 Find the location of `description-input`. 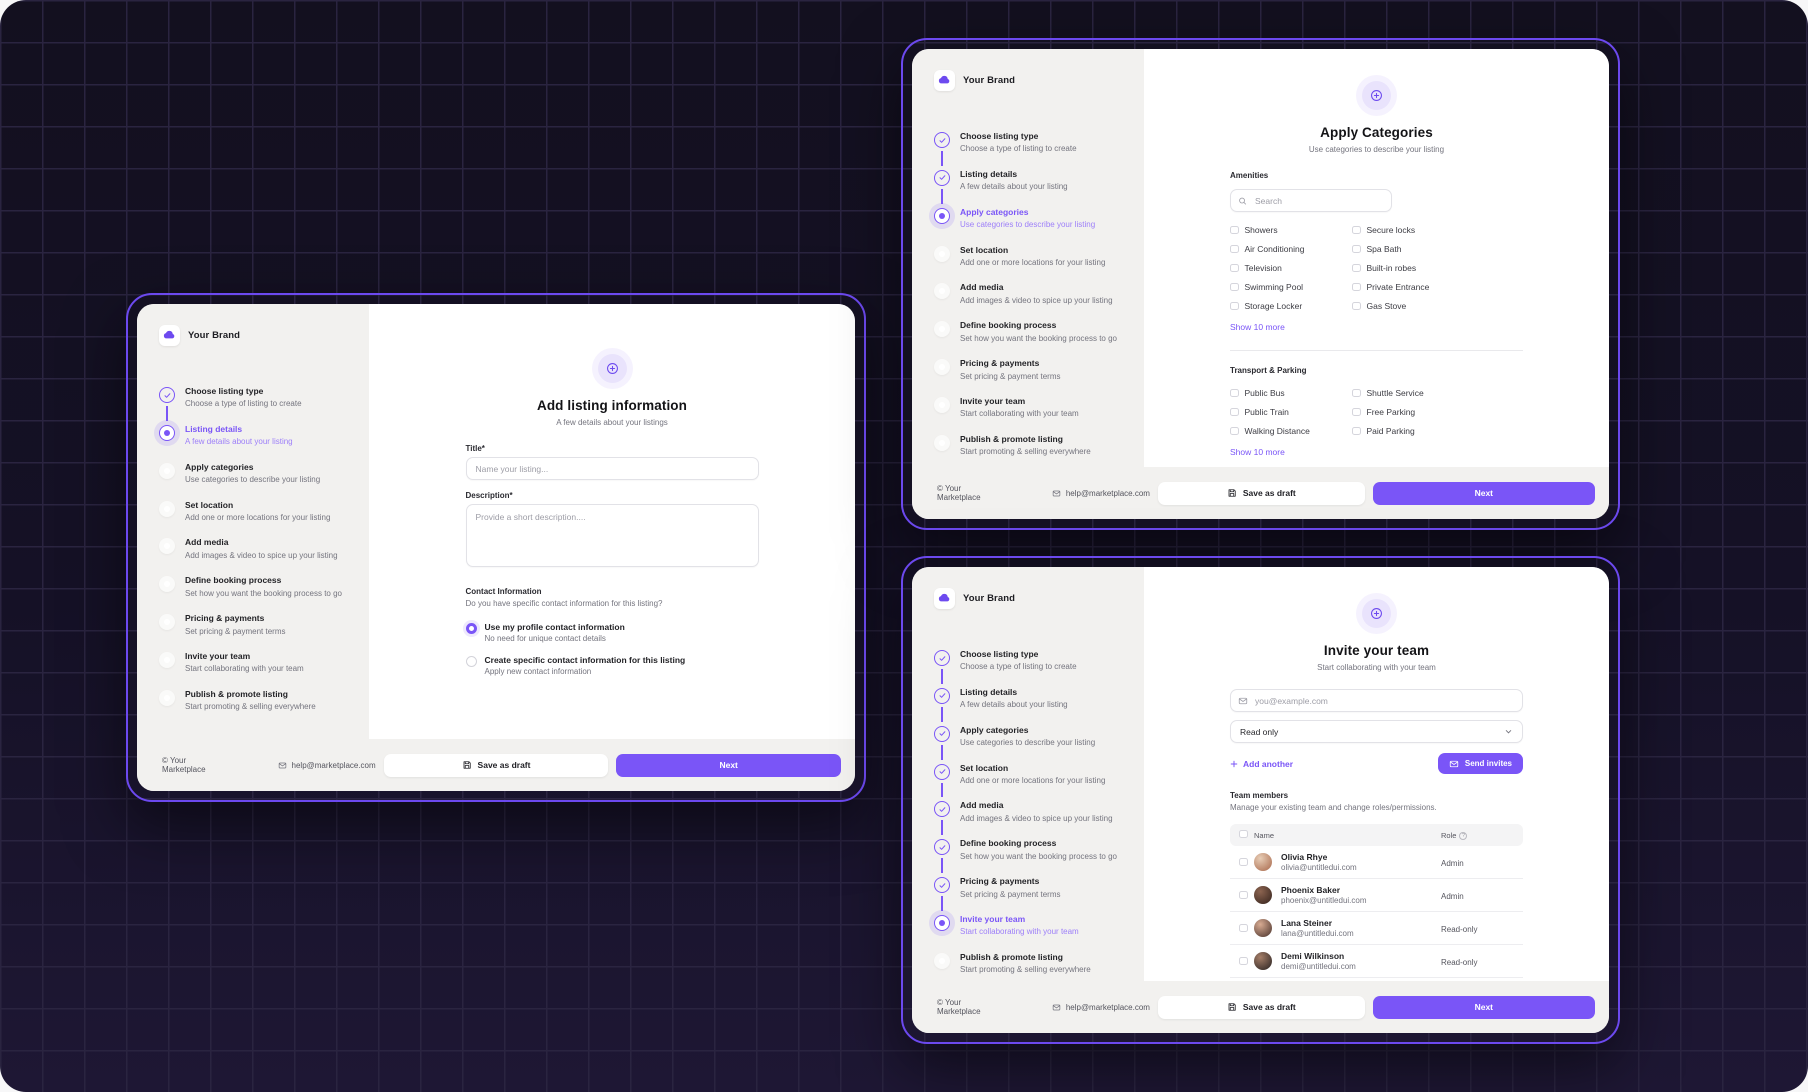

description-input is located at coordinates (612, 535).